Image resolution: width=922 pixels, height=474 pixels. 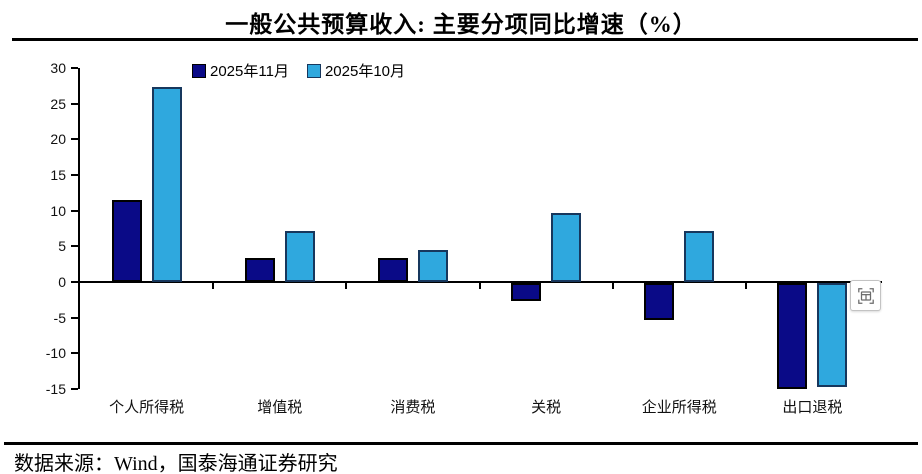 I want to click on x-axis-label: 出口退税, so click(x=812, y=408).